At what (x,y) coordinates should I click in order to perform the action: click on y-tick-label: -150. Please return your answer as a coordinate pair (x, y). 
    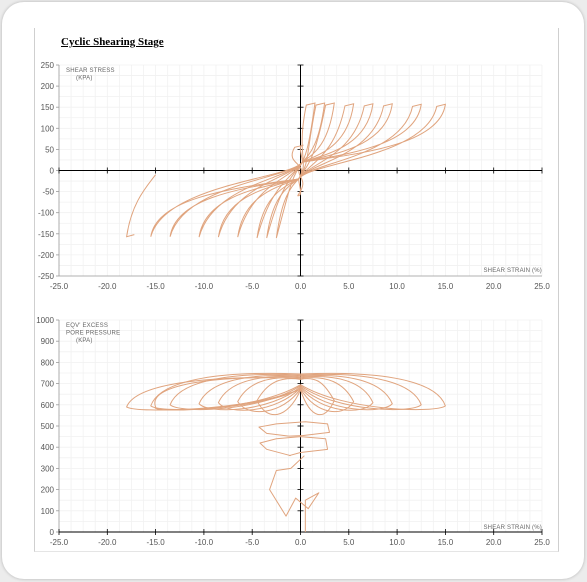
    Looking at the image, I should click on (46, 234).